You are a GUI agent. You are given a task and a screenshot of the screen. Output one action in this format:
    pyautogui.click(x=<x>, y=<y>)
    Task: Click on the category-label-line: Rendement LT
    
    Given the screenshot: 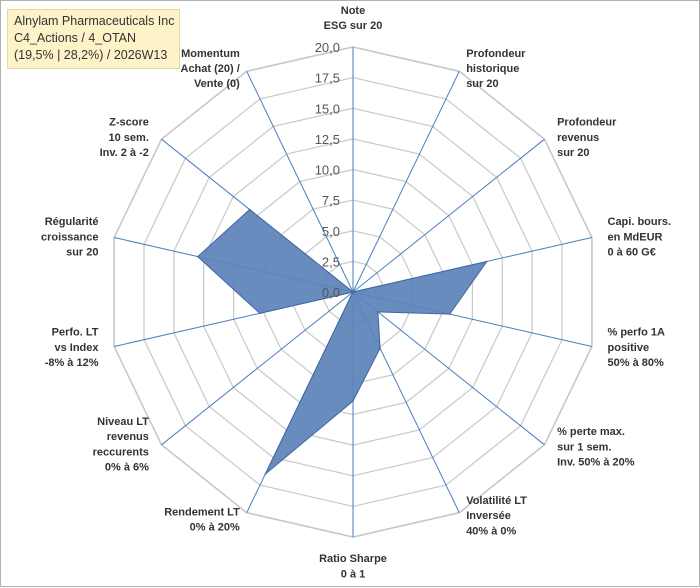 What is the action you would take?
    pyautogui.click(x=202, y=513)
    